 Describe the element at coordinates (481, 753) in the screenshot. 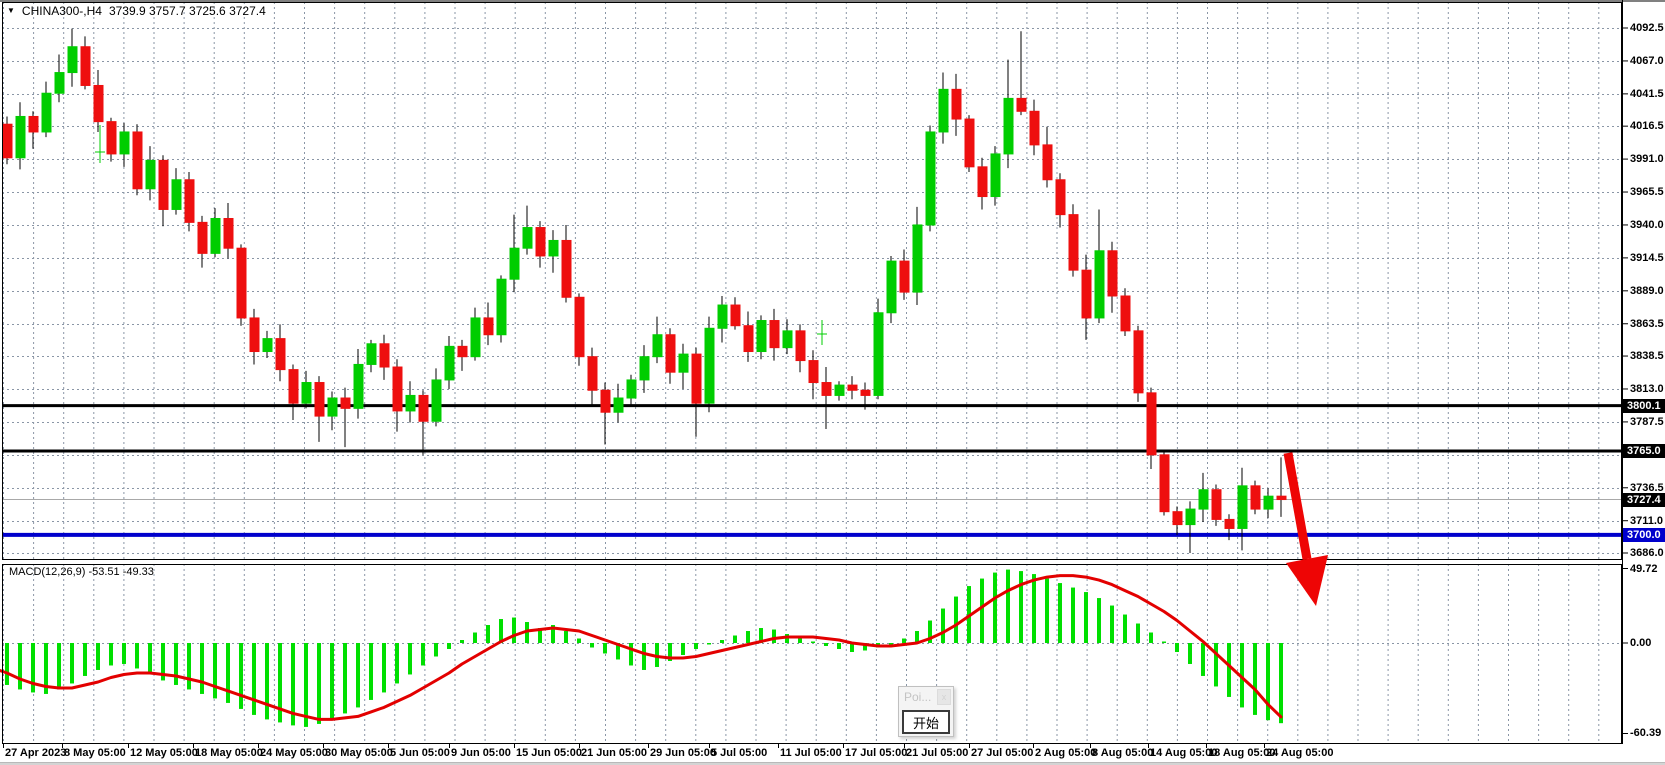

I see `time-tick-label: 9 Jun 05:00` at that location.